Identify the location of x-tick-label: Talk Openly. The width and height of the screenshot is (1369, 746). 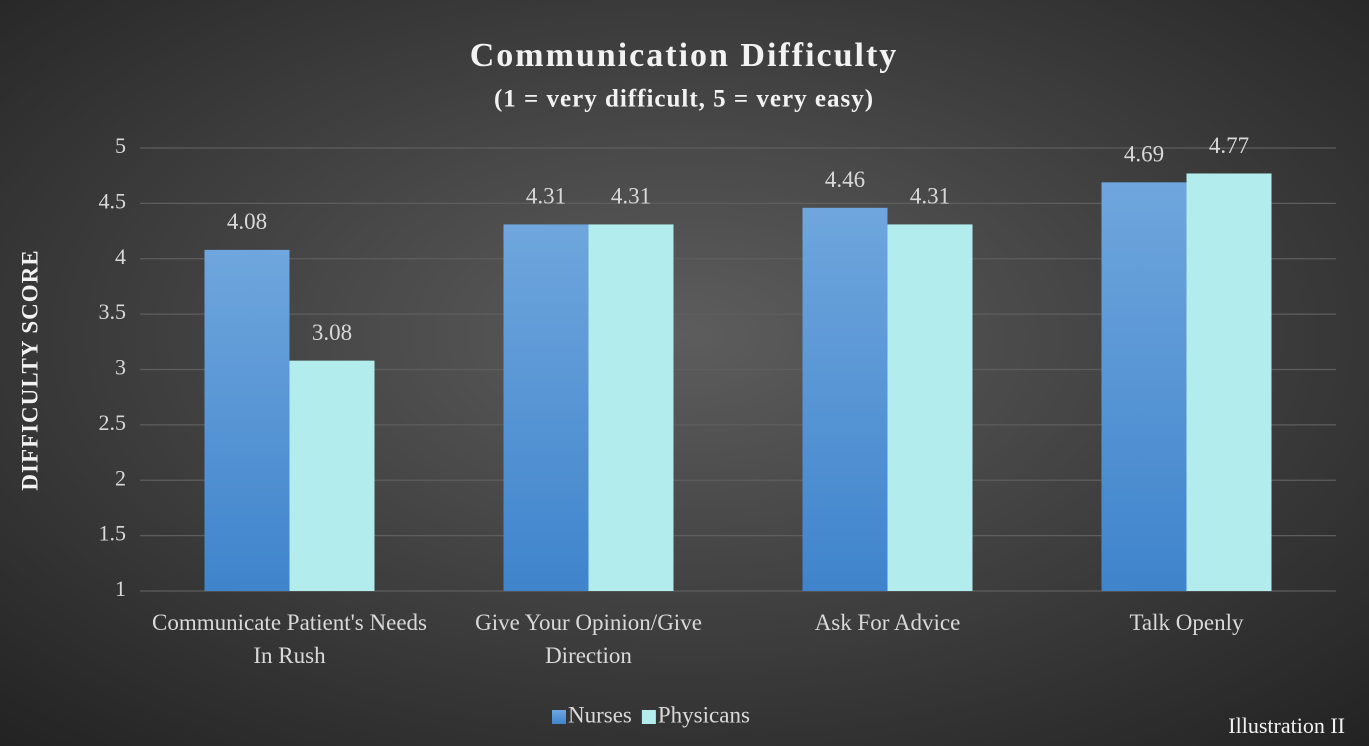
(1186, 622).